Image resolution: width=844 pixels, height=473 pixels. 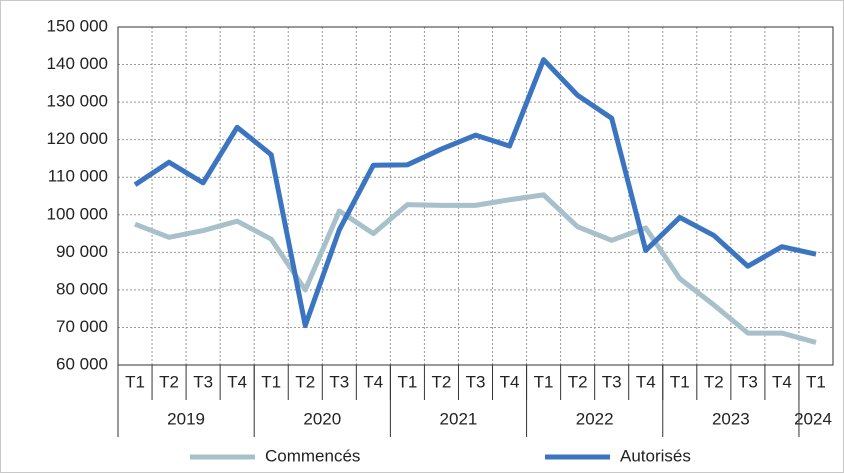 What do you see at coordinates (82, 288) in the screenshot?
I see `y-tick-label: 80 000` at bounding box center [82, 288].